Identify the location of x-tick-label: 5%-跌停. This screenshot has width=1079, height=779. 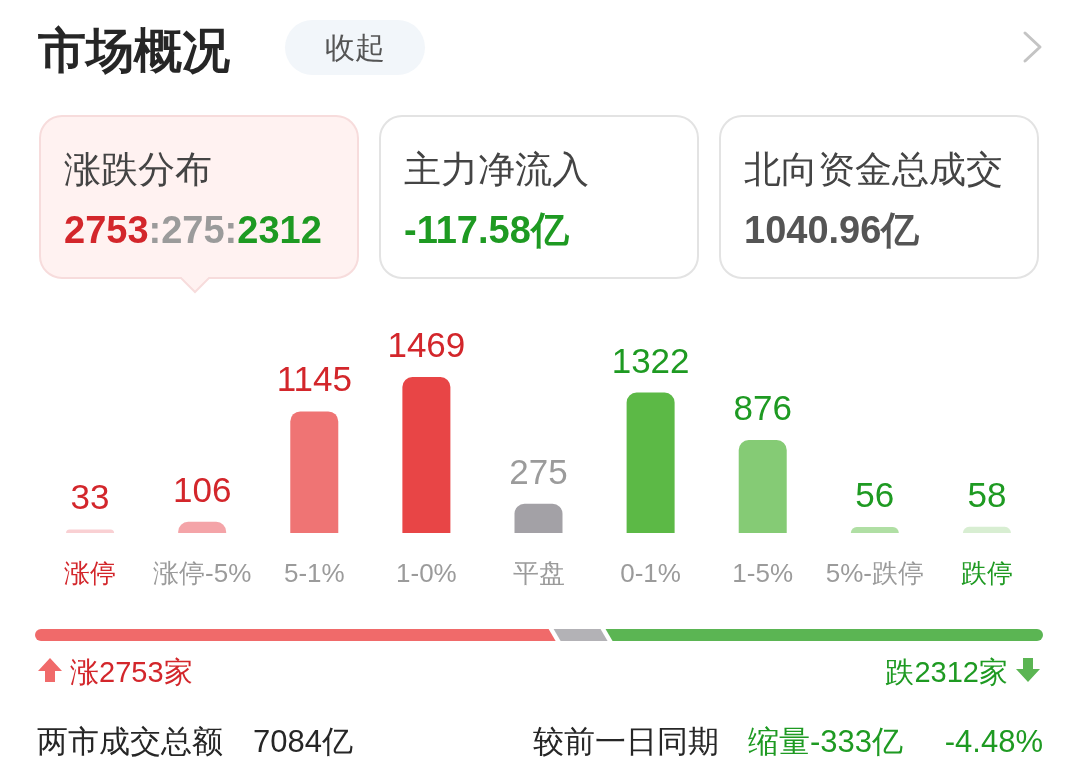
(874, 573).